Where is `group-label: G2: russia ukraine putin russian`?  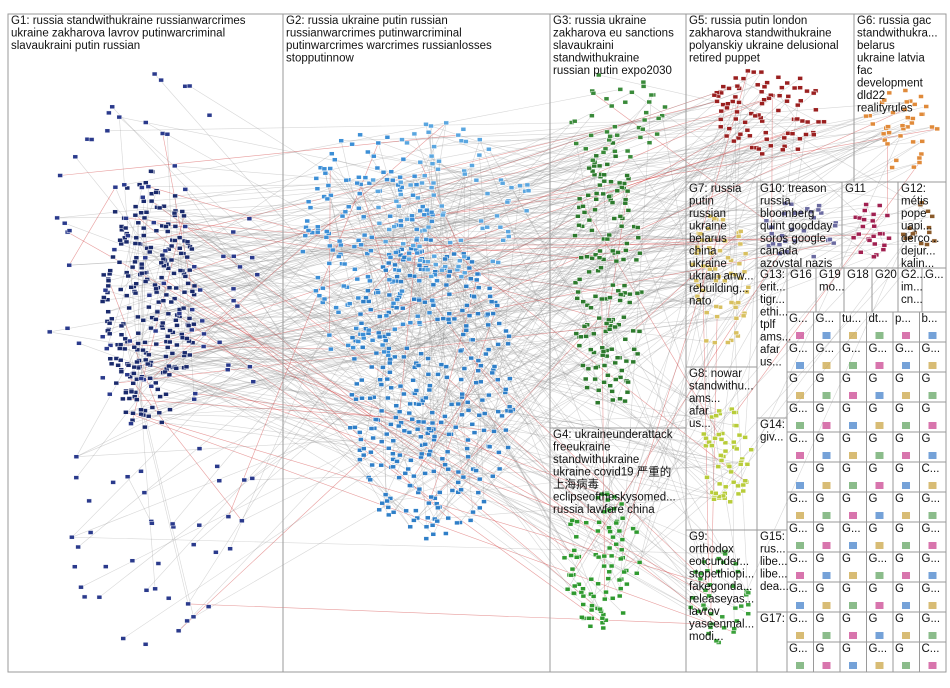 group-label: G2: russia ukraine putin russian is located at coordinates (367, 21).